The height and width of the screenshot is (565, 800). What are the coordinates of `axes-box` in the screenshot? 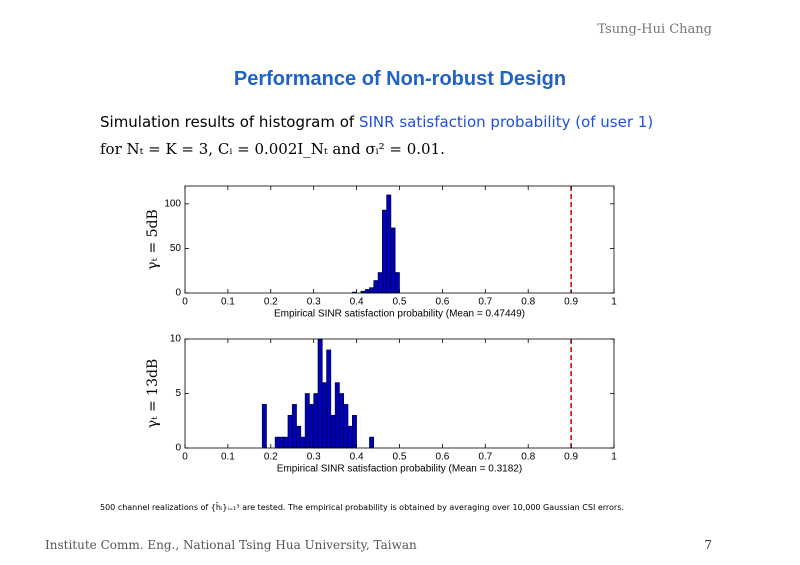 It's located at (399, 393).